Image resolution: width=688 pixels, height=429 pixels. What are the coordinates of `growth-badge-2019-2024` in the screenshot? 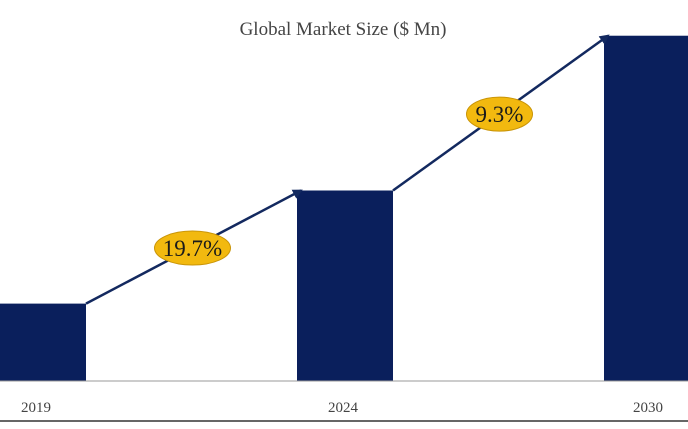 It's located at (192, 248).